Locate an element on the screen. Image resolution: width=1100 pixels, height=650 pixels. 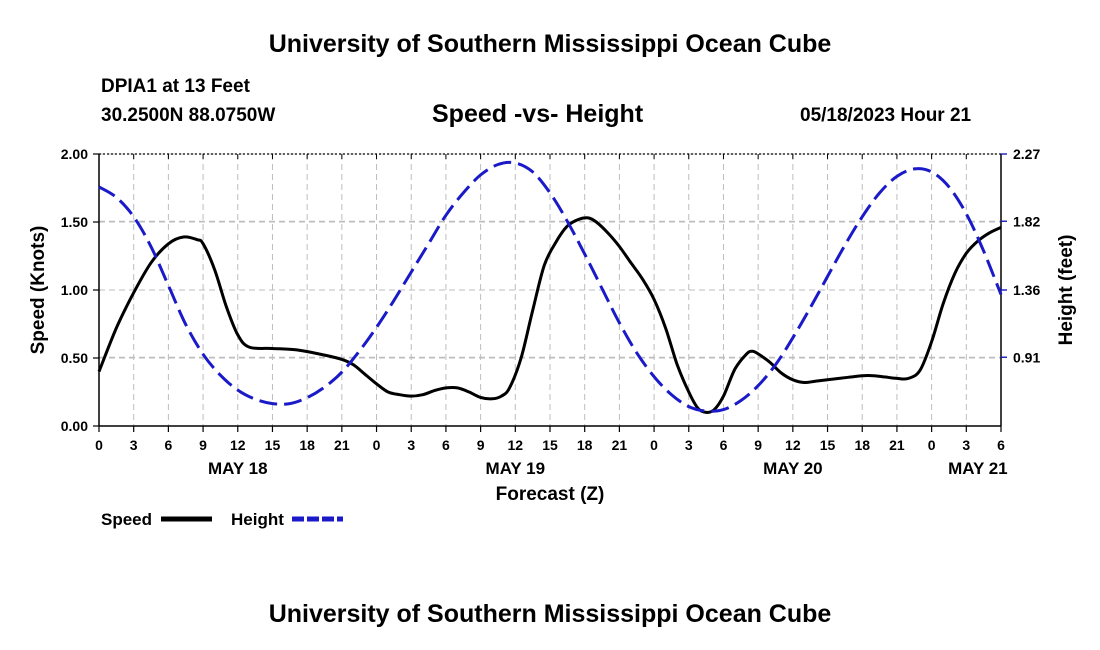
legend-speed-label: Speed is located at coordinates (126, 519).